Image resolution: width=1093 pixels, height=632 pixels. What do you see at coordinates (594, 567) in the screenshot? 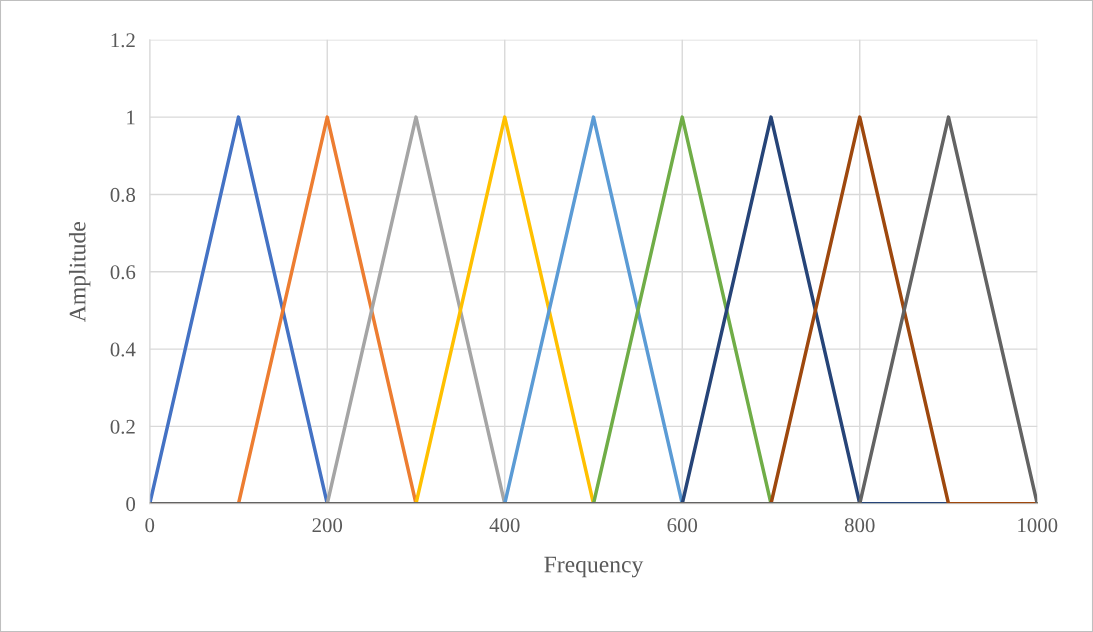
I see `x-axis-title: Frequency` at bounding box center [594, 567].